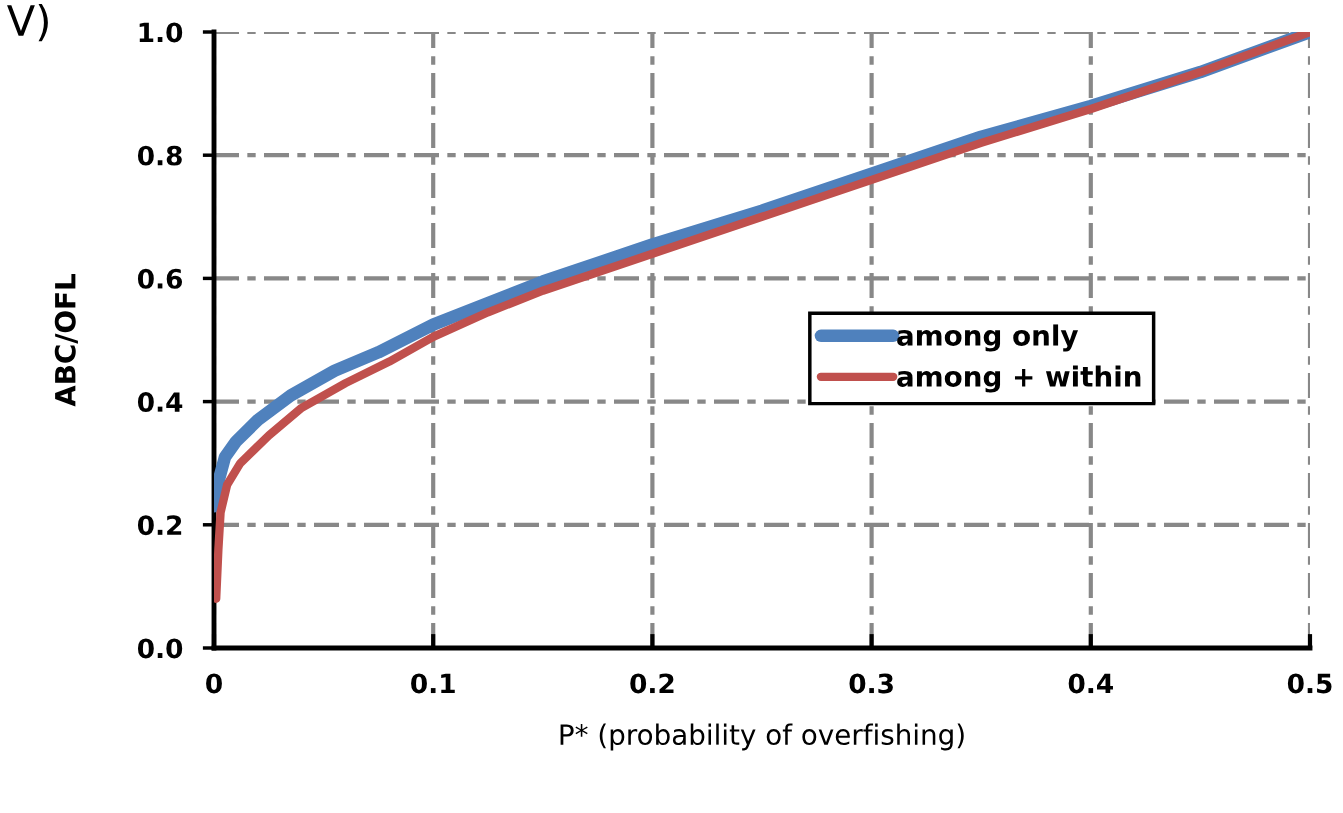 Image resolution: width=1343 pixels, height=813 pixels. Describe the element at coordinates (160, 402) in the screenshot. I see `y-tick-label: 0.4` at that location.